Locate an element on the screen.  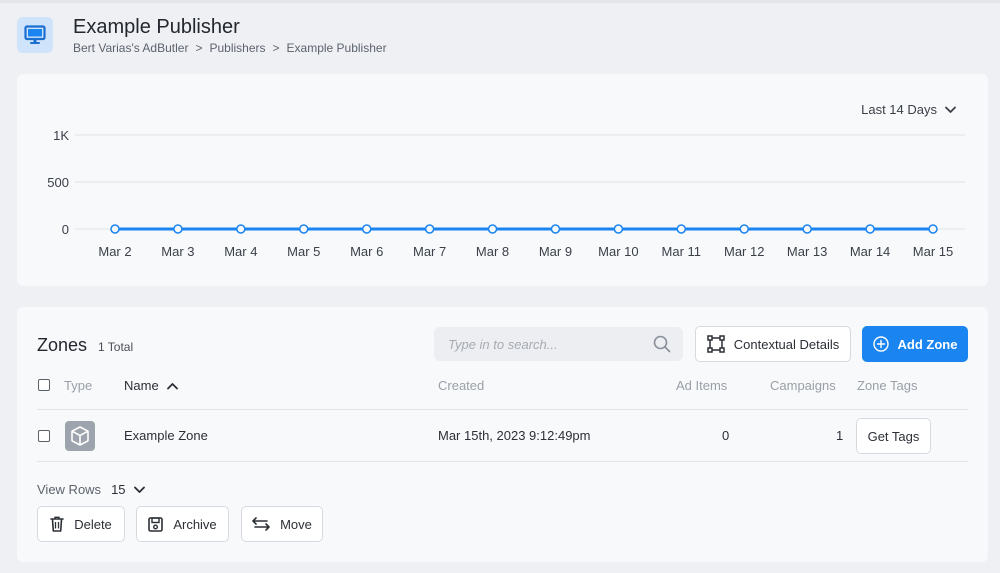
x-tick-label: Mar 15 is located at coordinates (933, 251).